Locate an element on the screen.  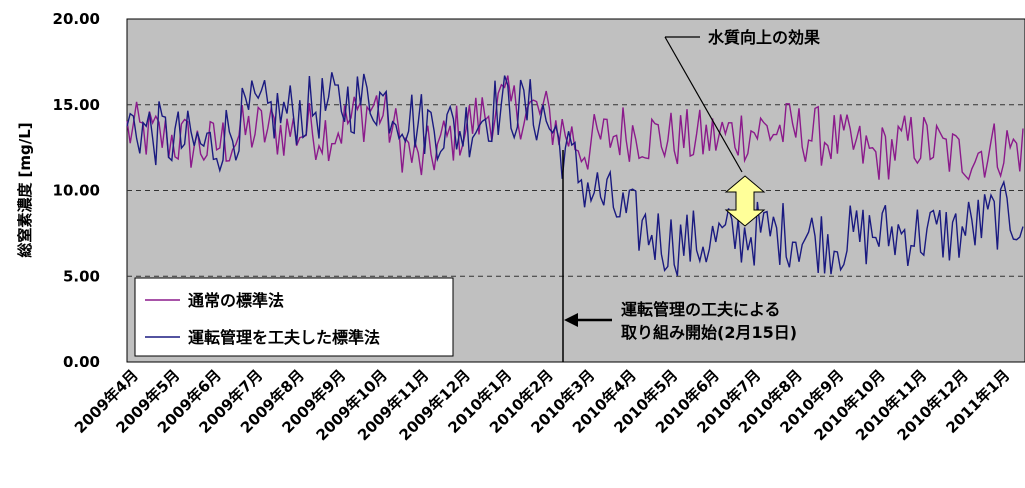
y-tick-label: 0.00 is located at coordinates (81, 362).